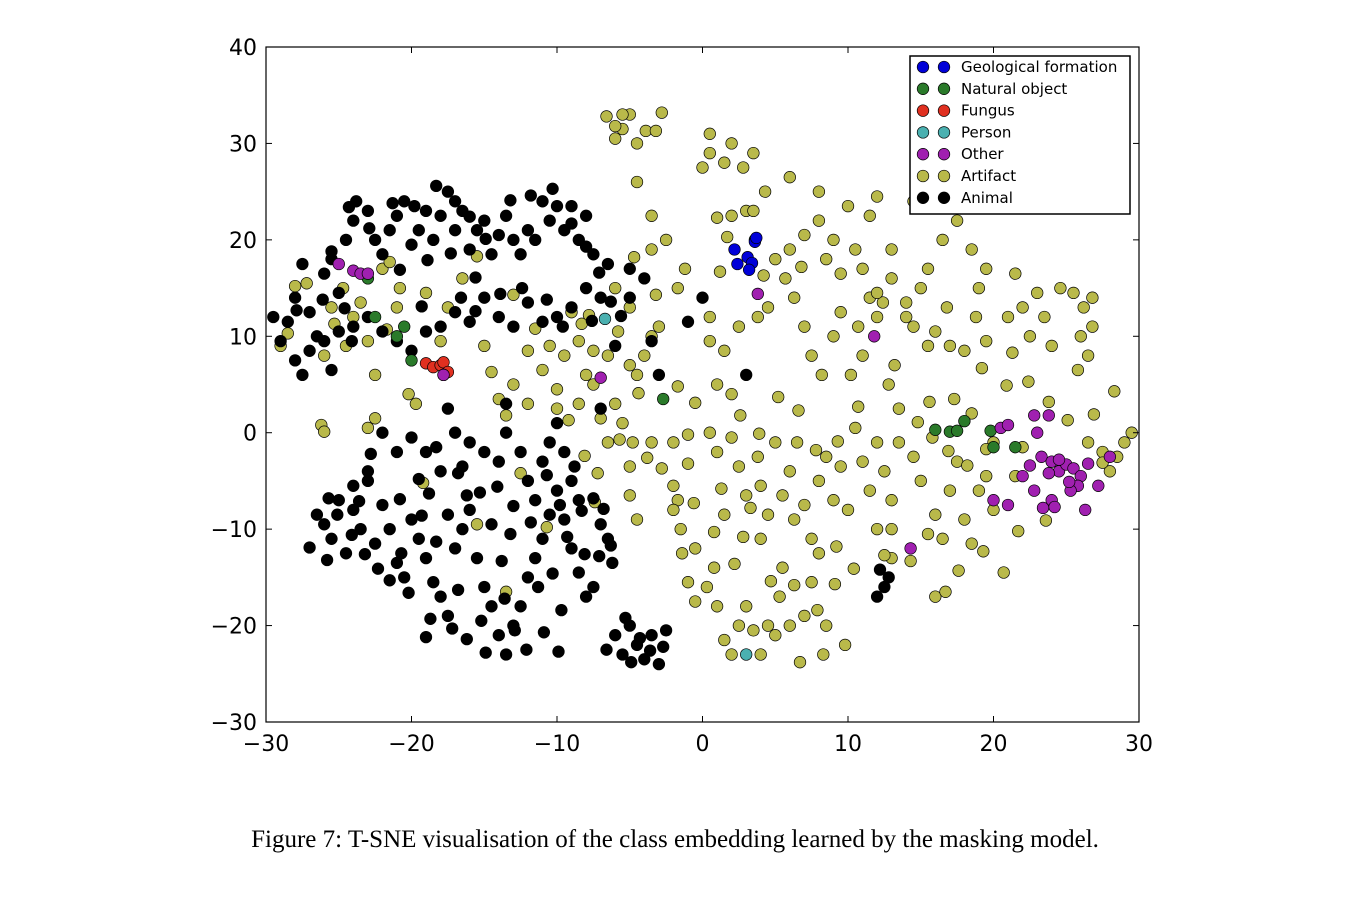  Describe the element at coordinates (243, 241) in the screenshot. I see `y-tick-label: 20` at that location.